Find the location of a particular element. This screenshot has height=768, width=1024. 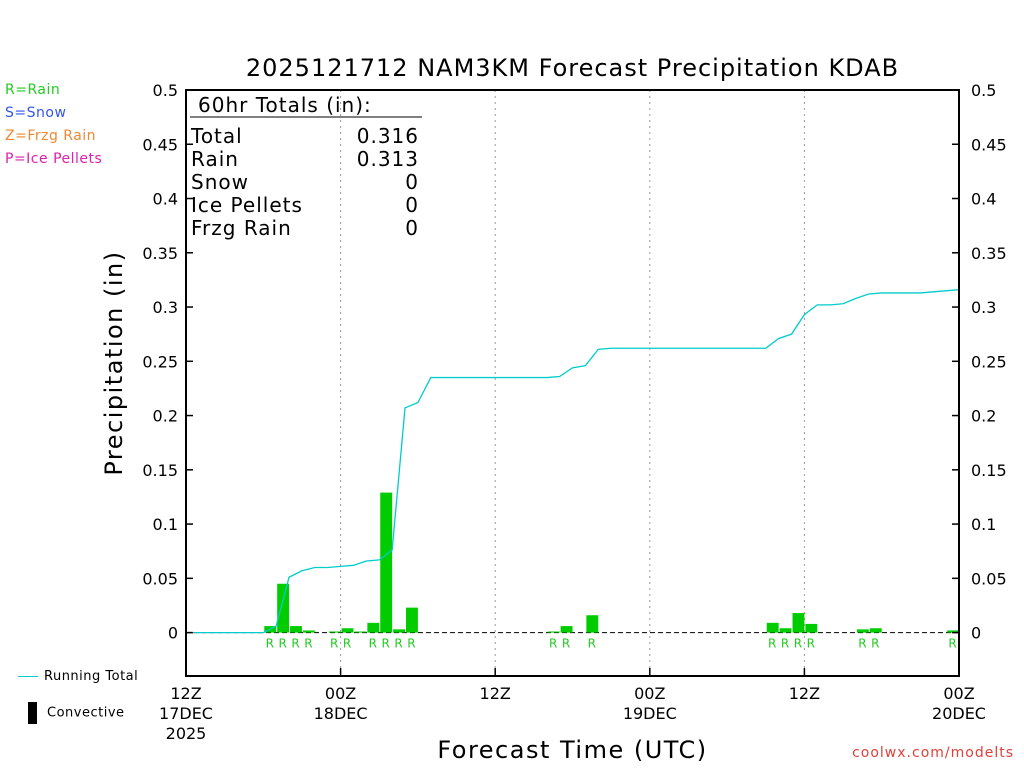

ptype-label-19: R is located at coordinates (862, 644).